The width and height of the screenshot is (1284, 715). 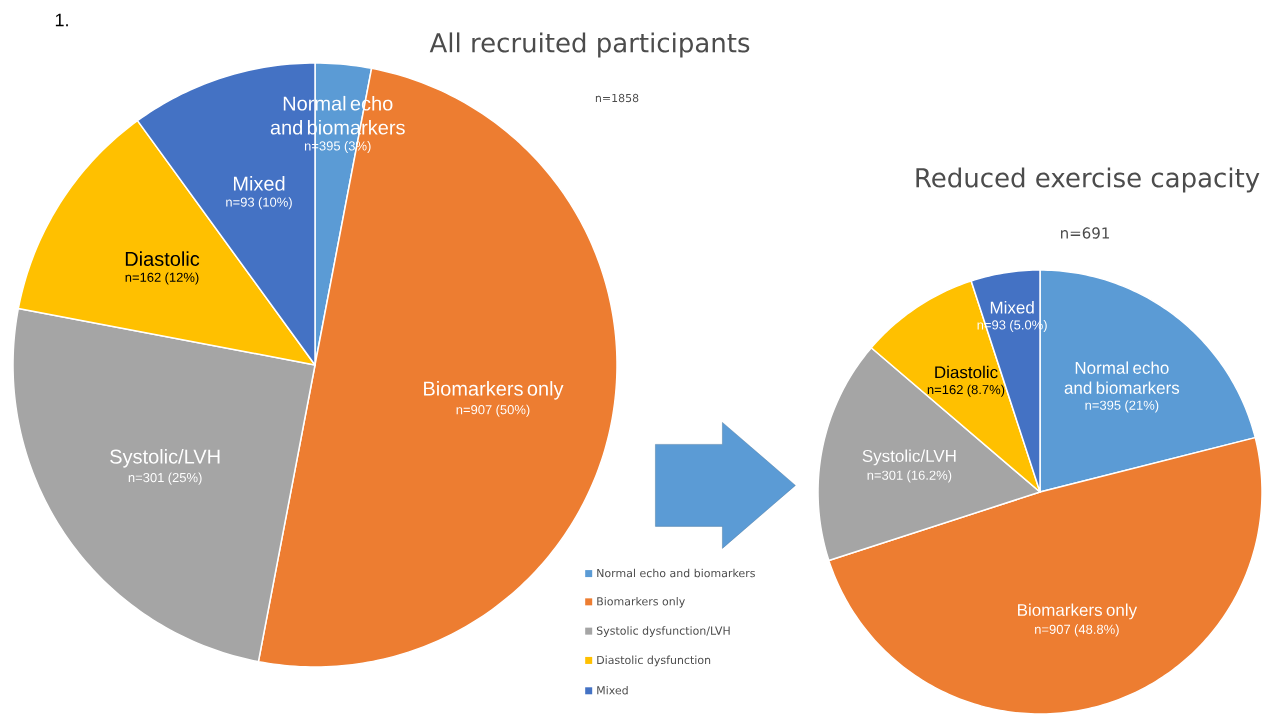 I want to click on legend-label: Normal echo and biomarkers, so click(x=676, y=573).